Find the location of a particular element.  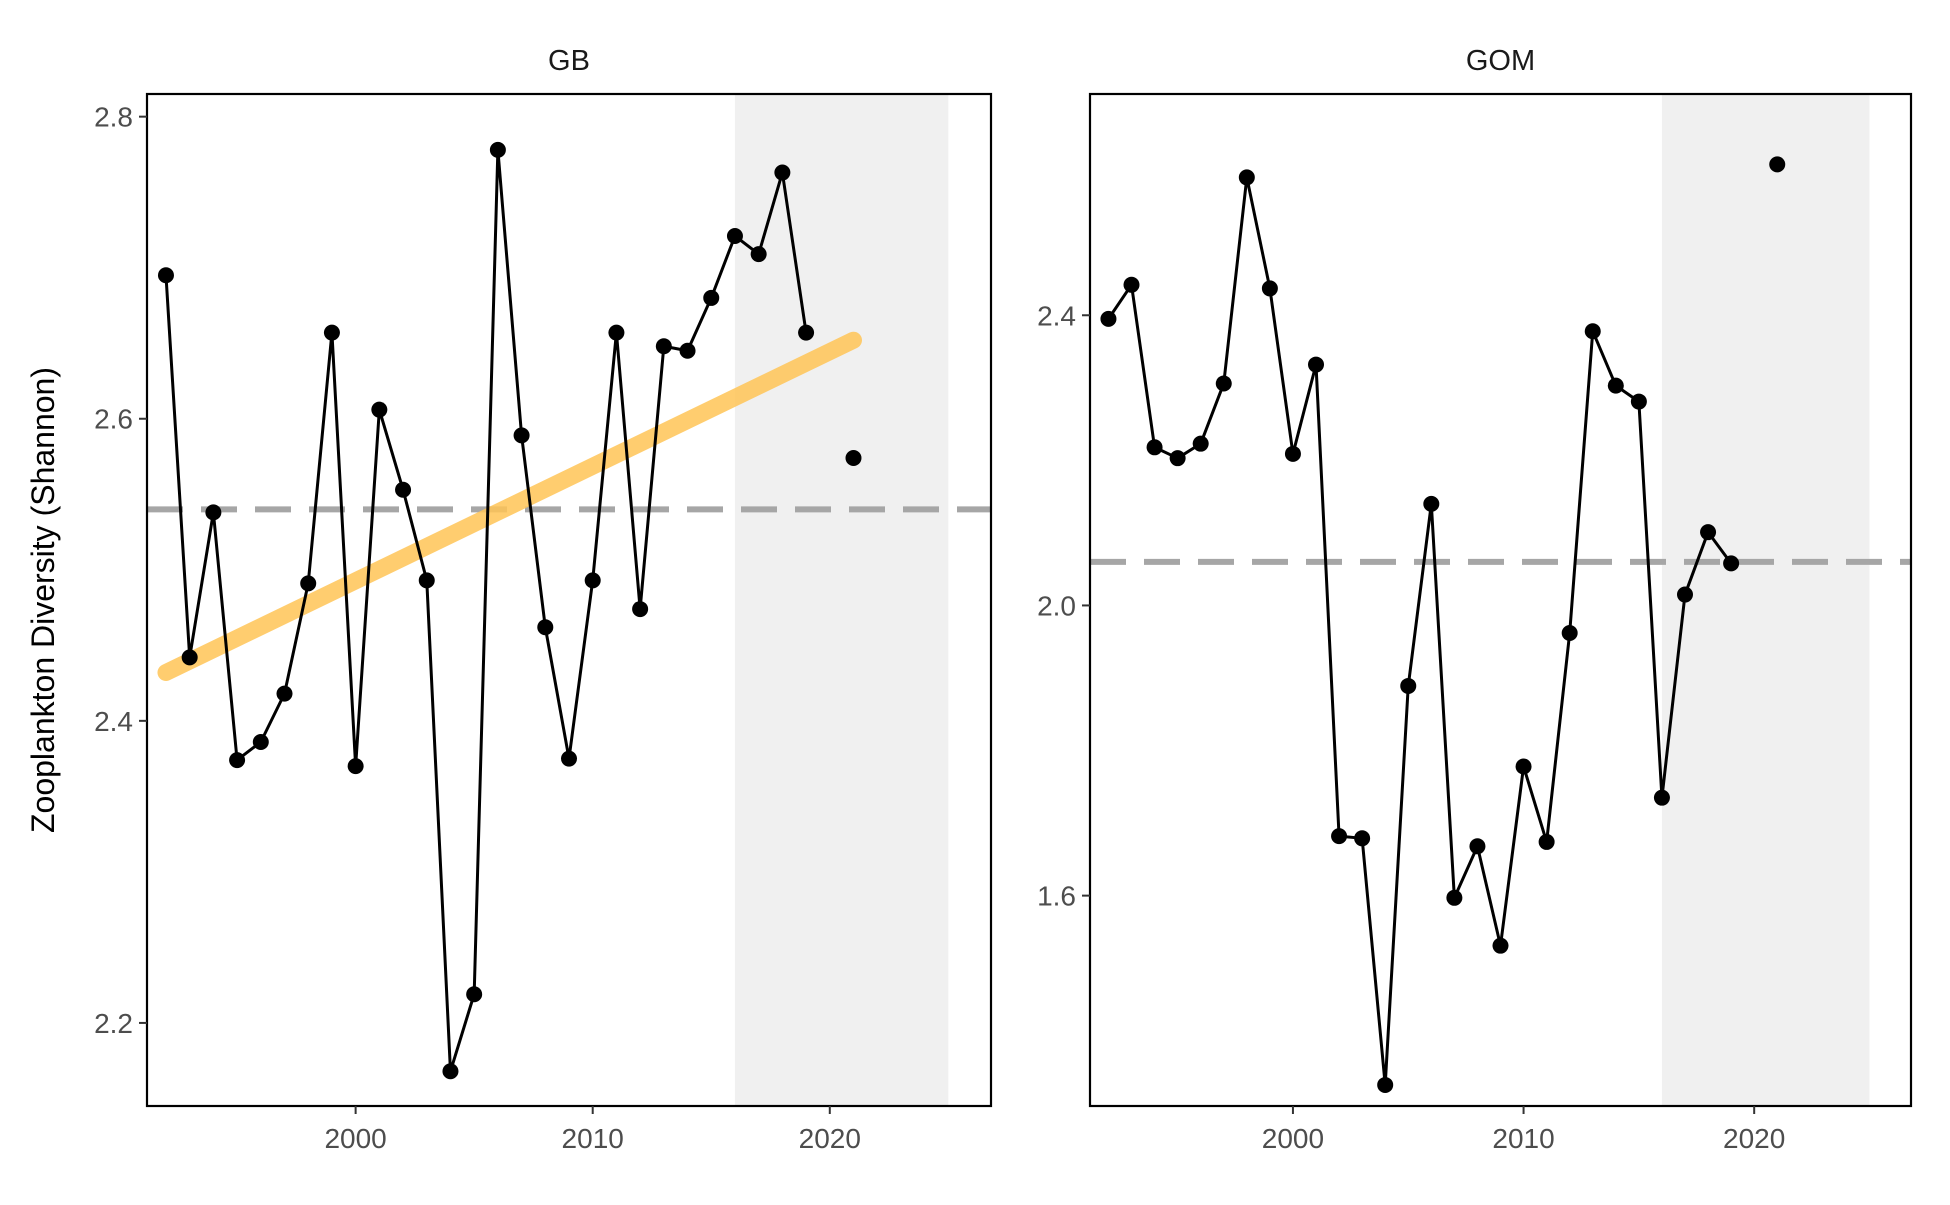

panel-title-gom: GOM is located at coordinates (1500, 61).